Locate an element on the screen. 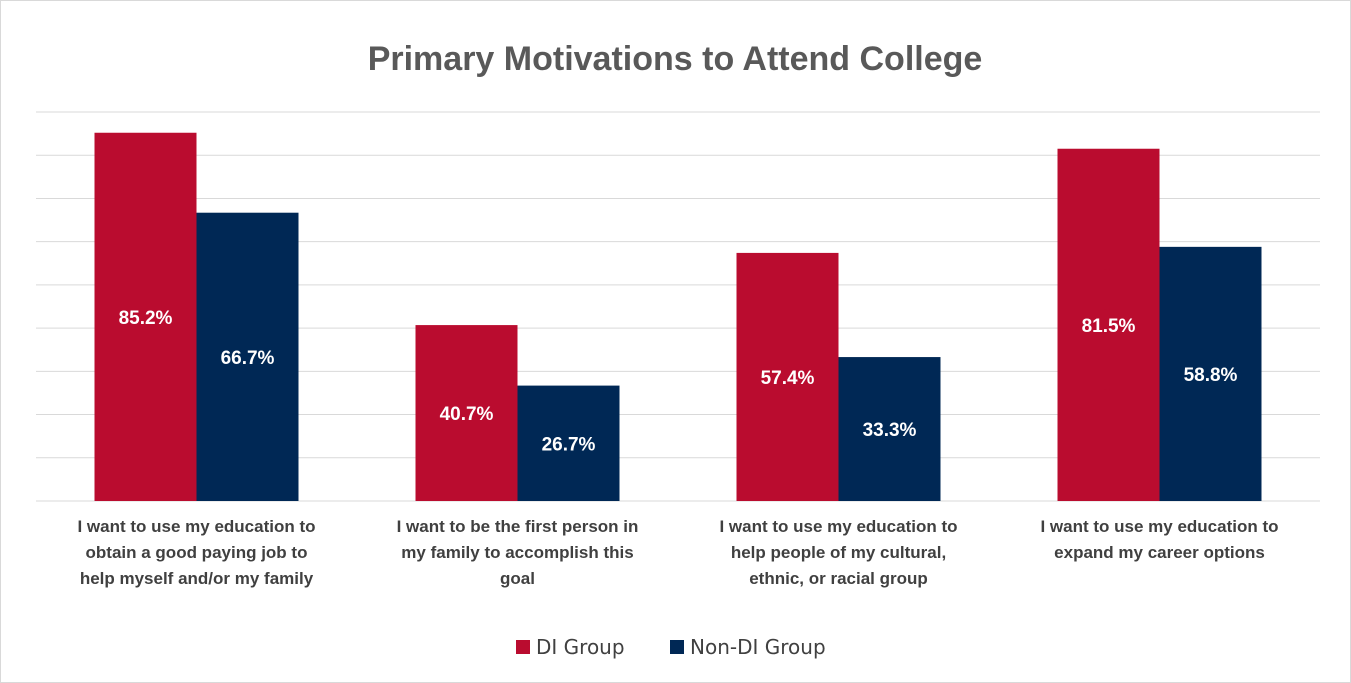 The width and height of the screenshot is (1351, 683). data-label: 66.7% is located at coordinates (248, 358).